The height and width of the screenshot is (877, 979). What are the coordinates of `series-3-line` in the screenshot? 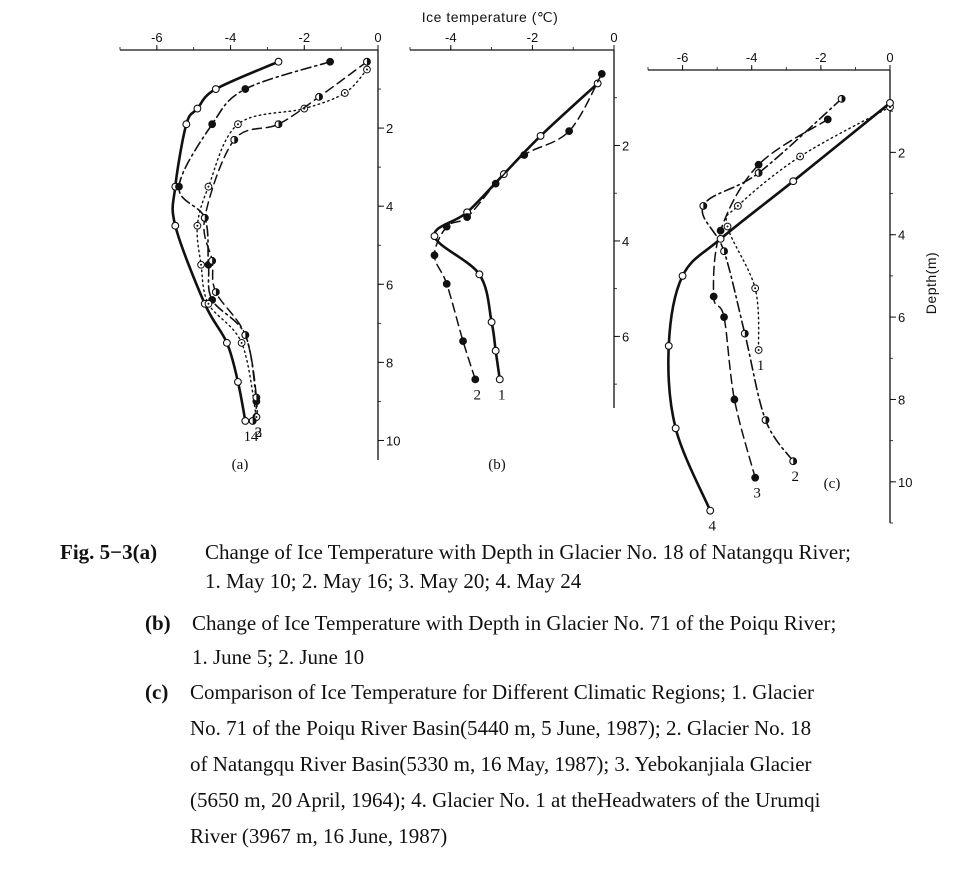 It's located at (770, 298).